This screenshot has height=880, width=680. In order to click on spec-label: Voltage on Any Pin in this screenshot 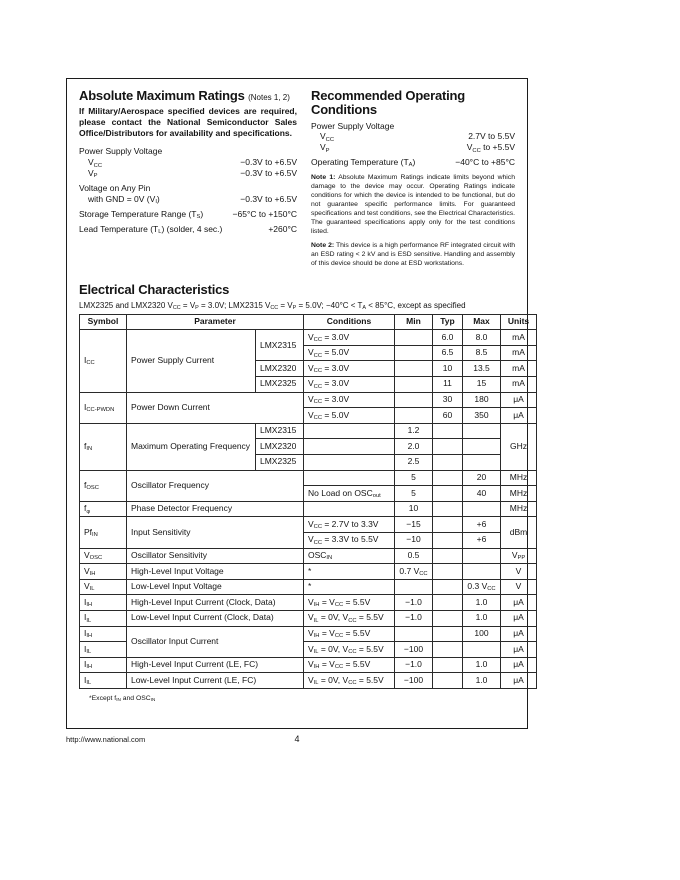, I will do `click(115, 188)`.